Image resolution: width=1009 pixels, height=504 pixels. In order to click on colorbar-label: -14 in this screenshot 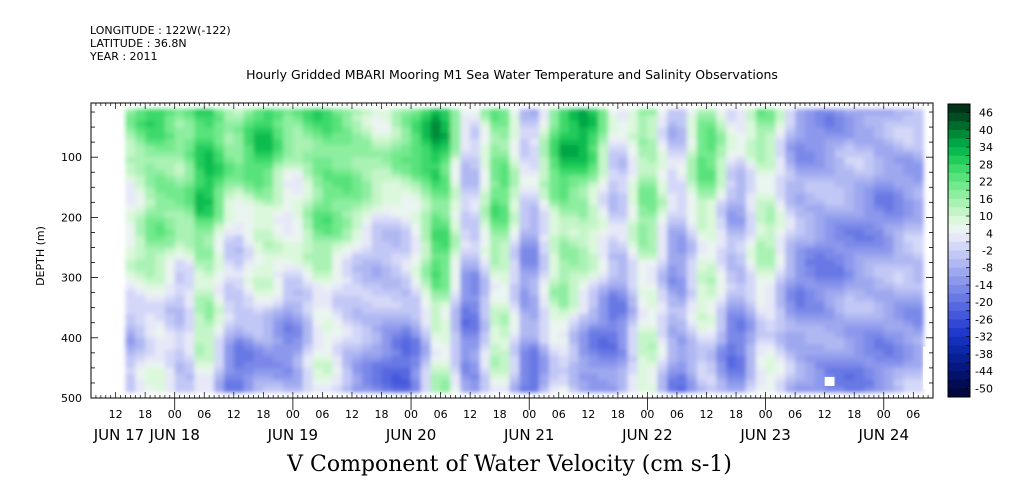, I will do `click(984, 285)`.